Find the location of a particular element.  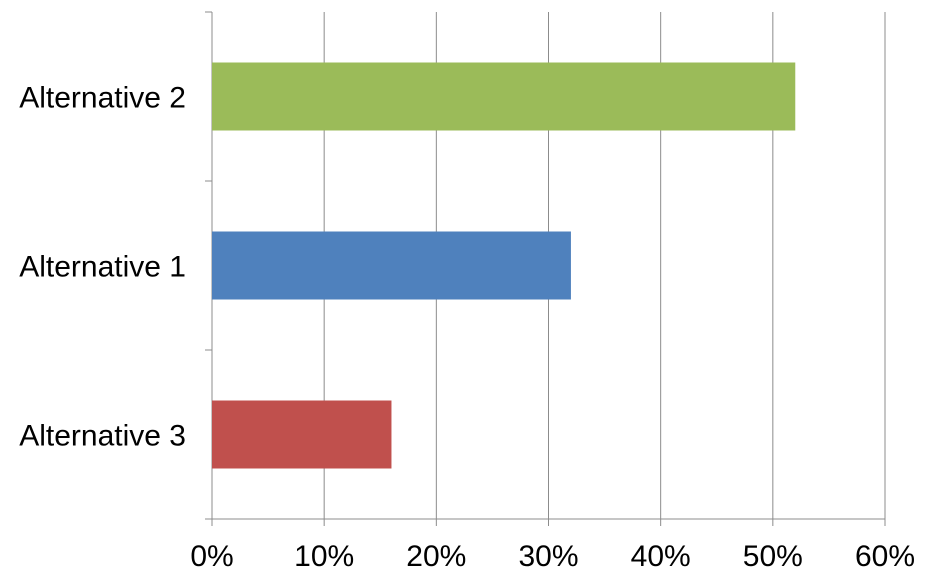

category-label: Alternative 1 is located at coordinates (102, 267).